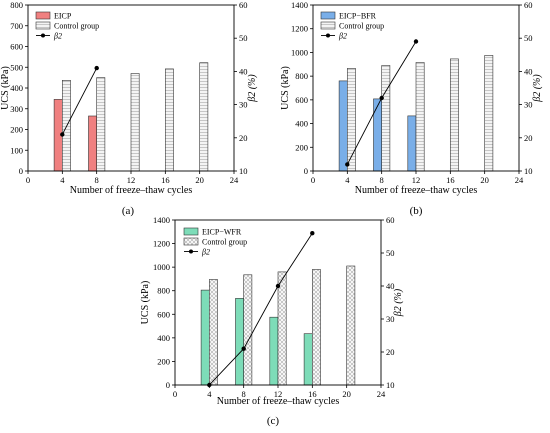  I want to click on y-tick-label: 100, so click(16, 150).